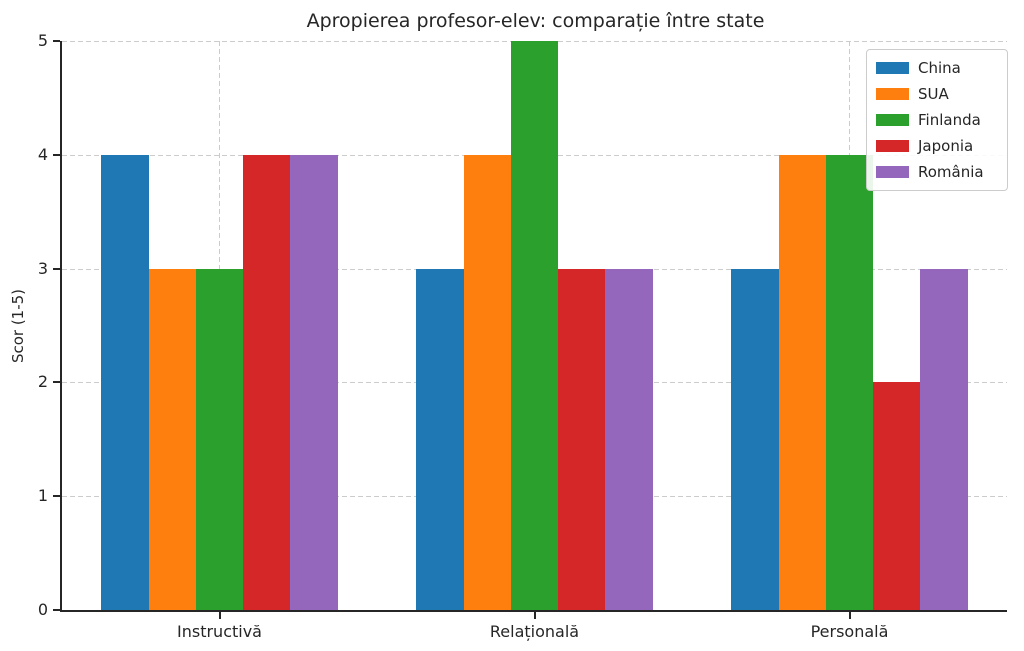 This screenshot has width=1024, height=651. I want to click on legend-item-sua: SUA, so click(937, 94).